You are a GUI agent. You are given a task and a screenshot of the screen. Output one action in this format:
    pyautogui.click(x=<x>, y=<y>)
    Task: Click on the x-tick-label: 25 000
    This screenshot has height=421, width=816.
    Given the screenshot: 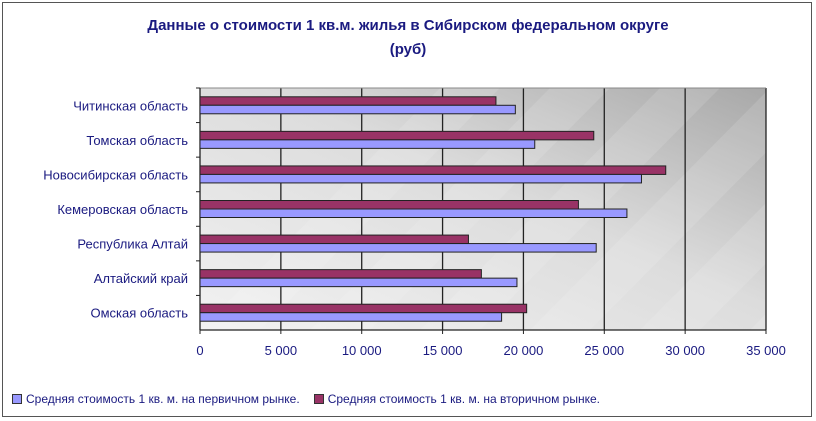 What is the action you would take?
    pyautogui.click(x=604, y=350)
    